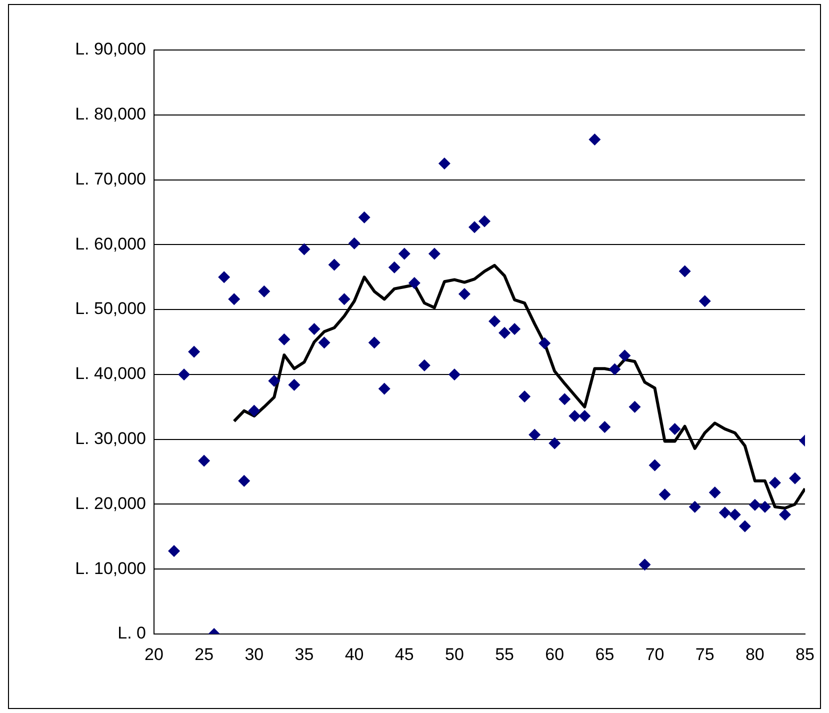  What do you see at coordinates (254, 654) in the screenshot?
I see `x-tick-label: 30` at bounding box center [254, 654].